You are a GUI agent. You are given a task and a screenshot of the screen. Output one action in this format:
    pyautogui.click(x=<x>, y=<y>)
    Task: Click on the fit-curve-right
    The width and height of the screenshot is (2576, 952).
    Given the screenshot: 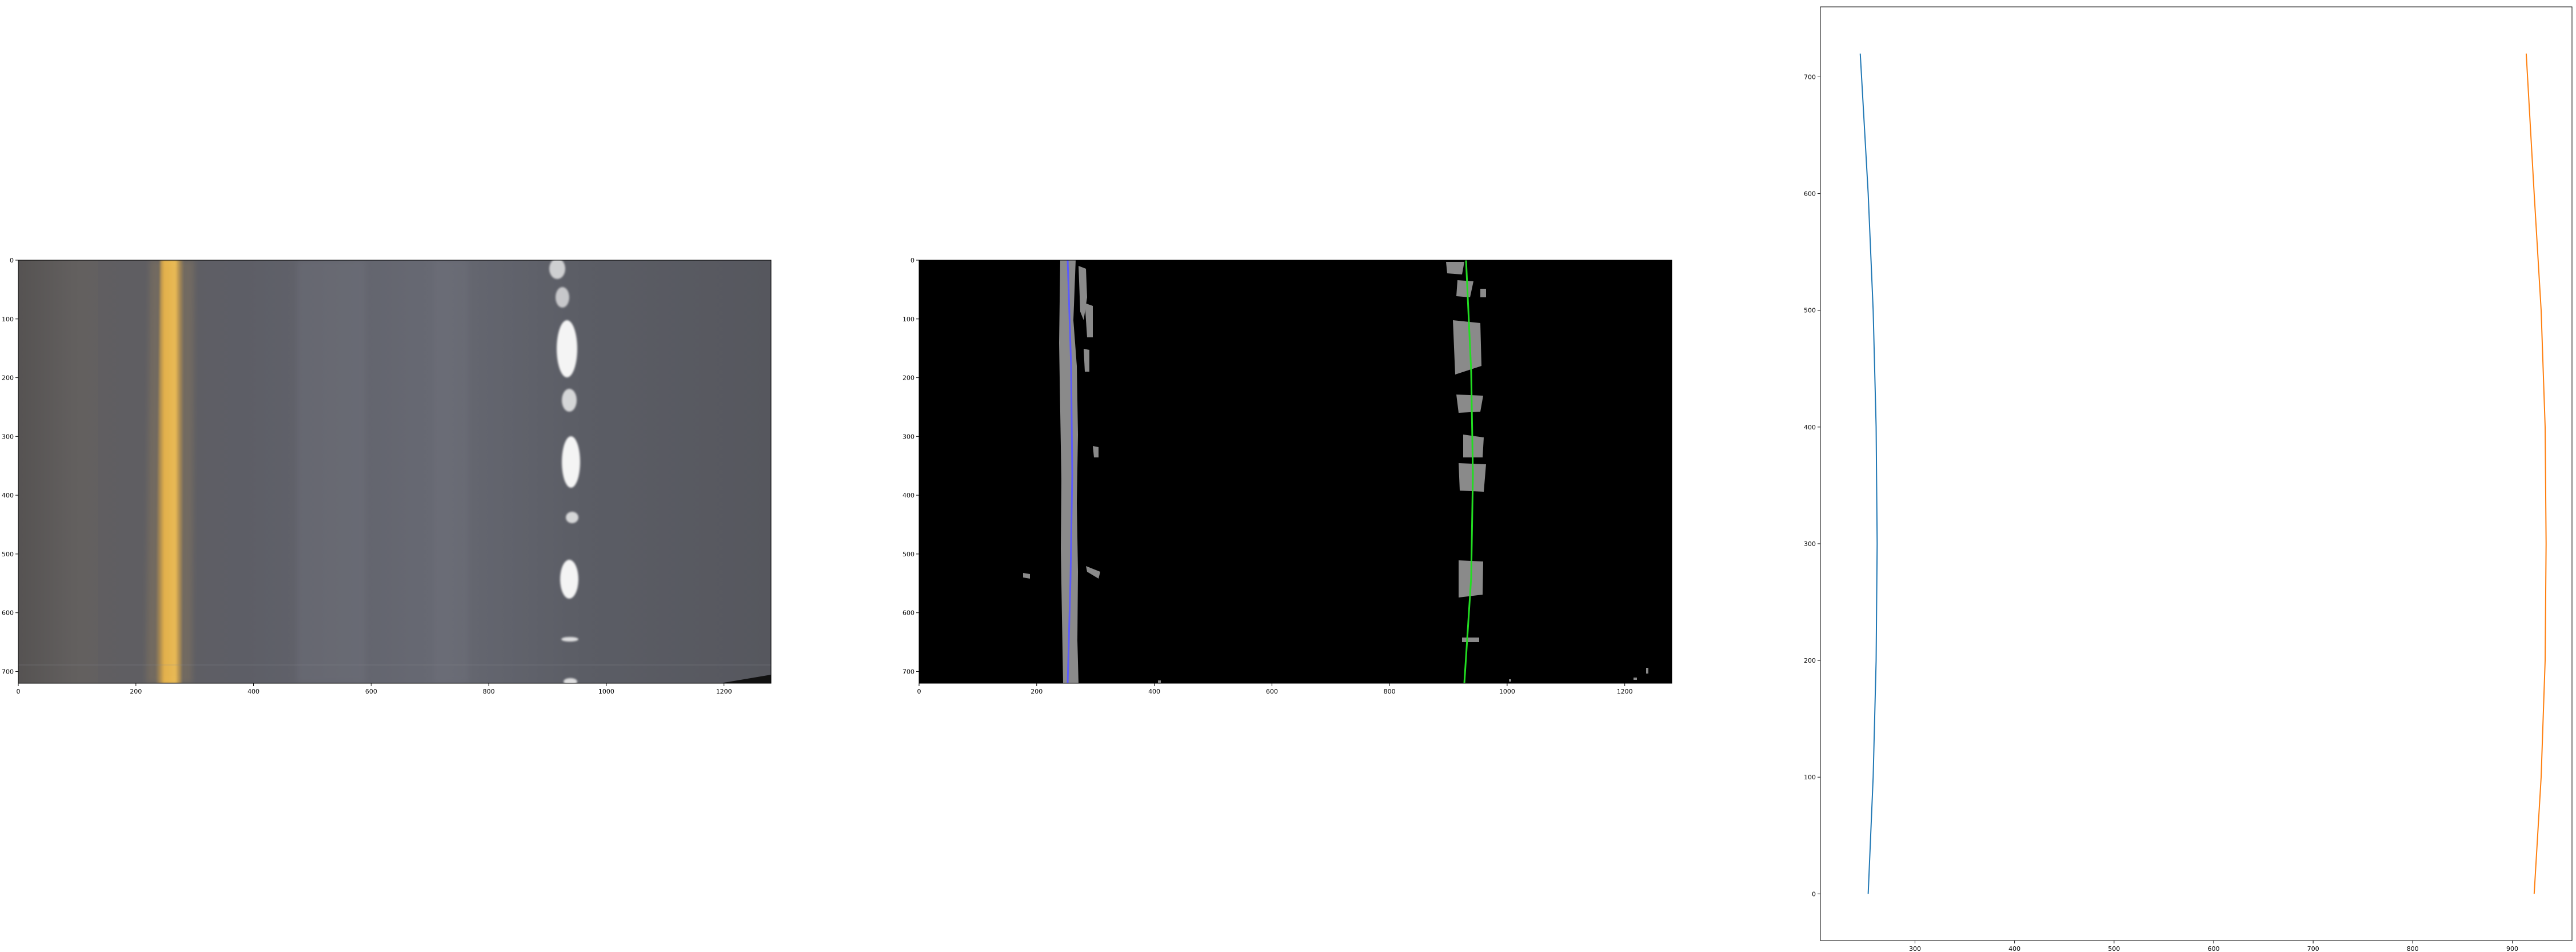 What is the action you would take?
    pyautogui.click(x=2536, y=473)
    